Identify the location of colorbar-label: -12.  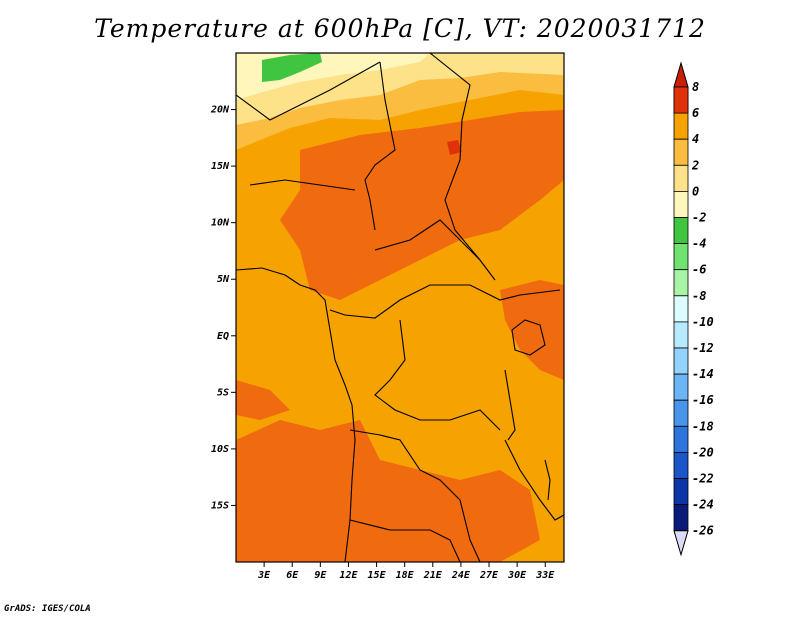
(703, 348).